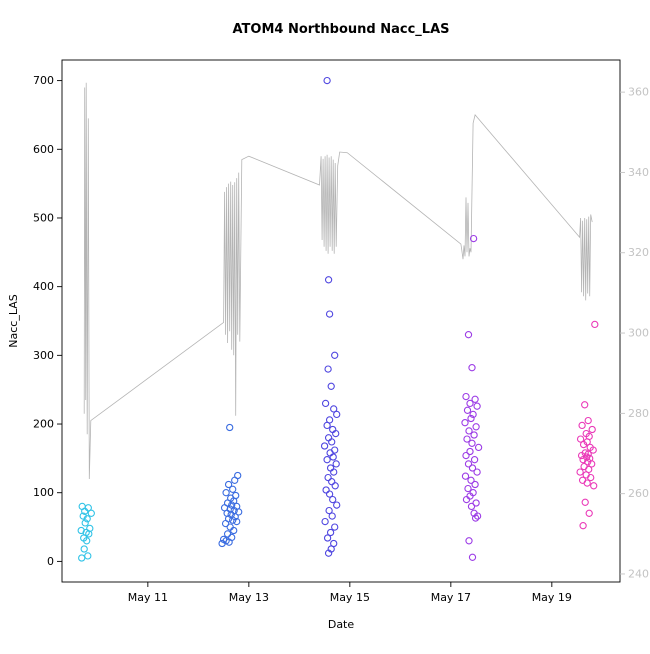  What do you see at coordinates (86, 532) in the screenshot?
I see `scatter-cluster-may-10-group` at bounding box center [86, 532].